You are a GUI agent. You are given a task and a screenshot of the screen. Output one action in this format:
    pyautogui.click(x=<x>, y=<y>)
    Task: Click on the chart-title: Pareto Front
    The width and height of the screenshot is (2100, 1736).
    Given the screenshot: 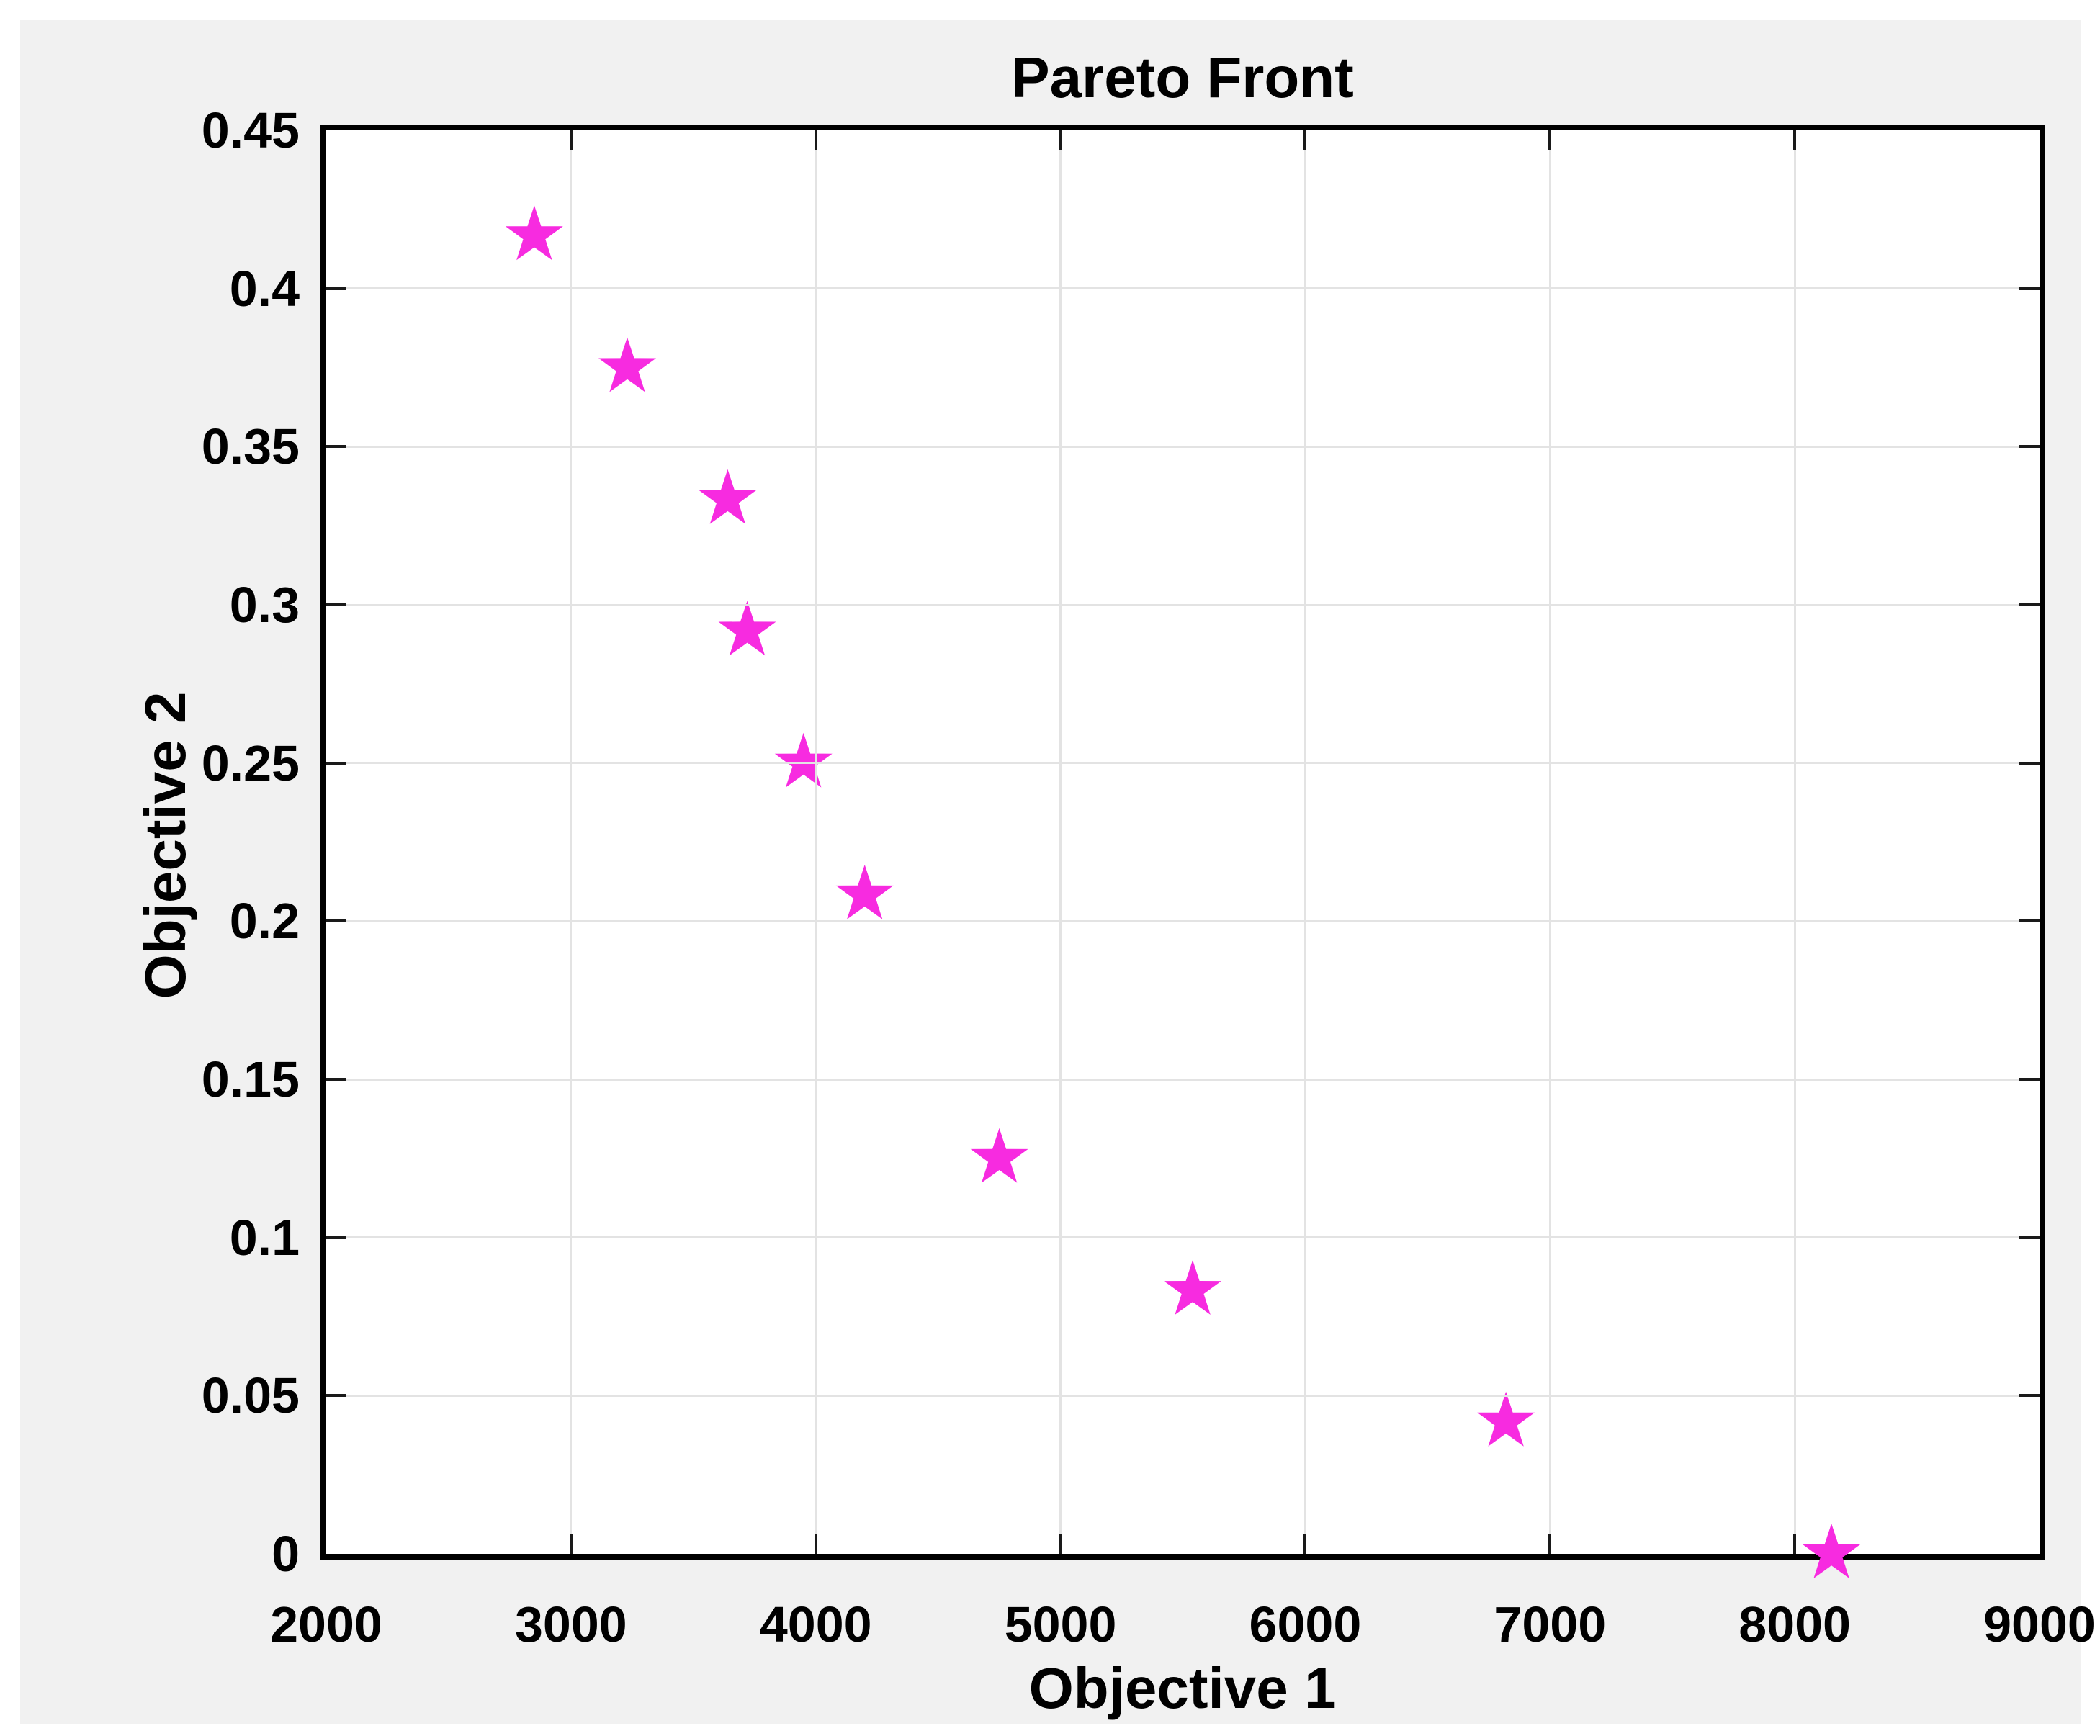 What is the action you would take?
    pyautogui.click(x=1182, y=77)
    